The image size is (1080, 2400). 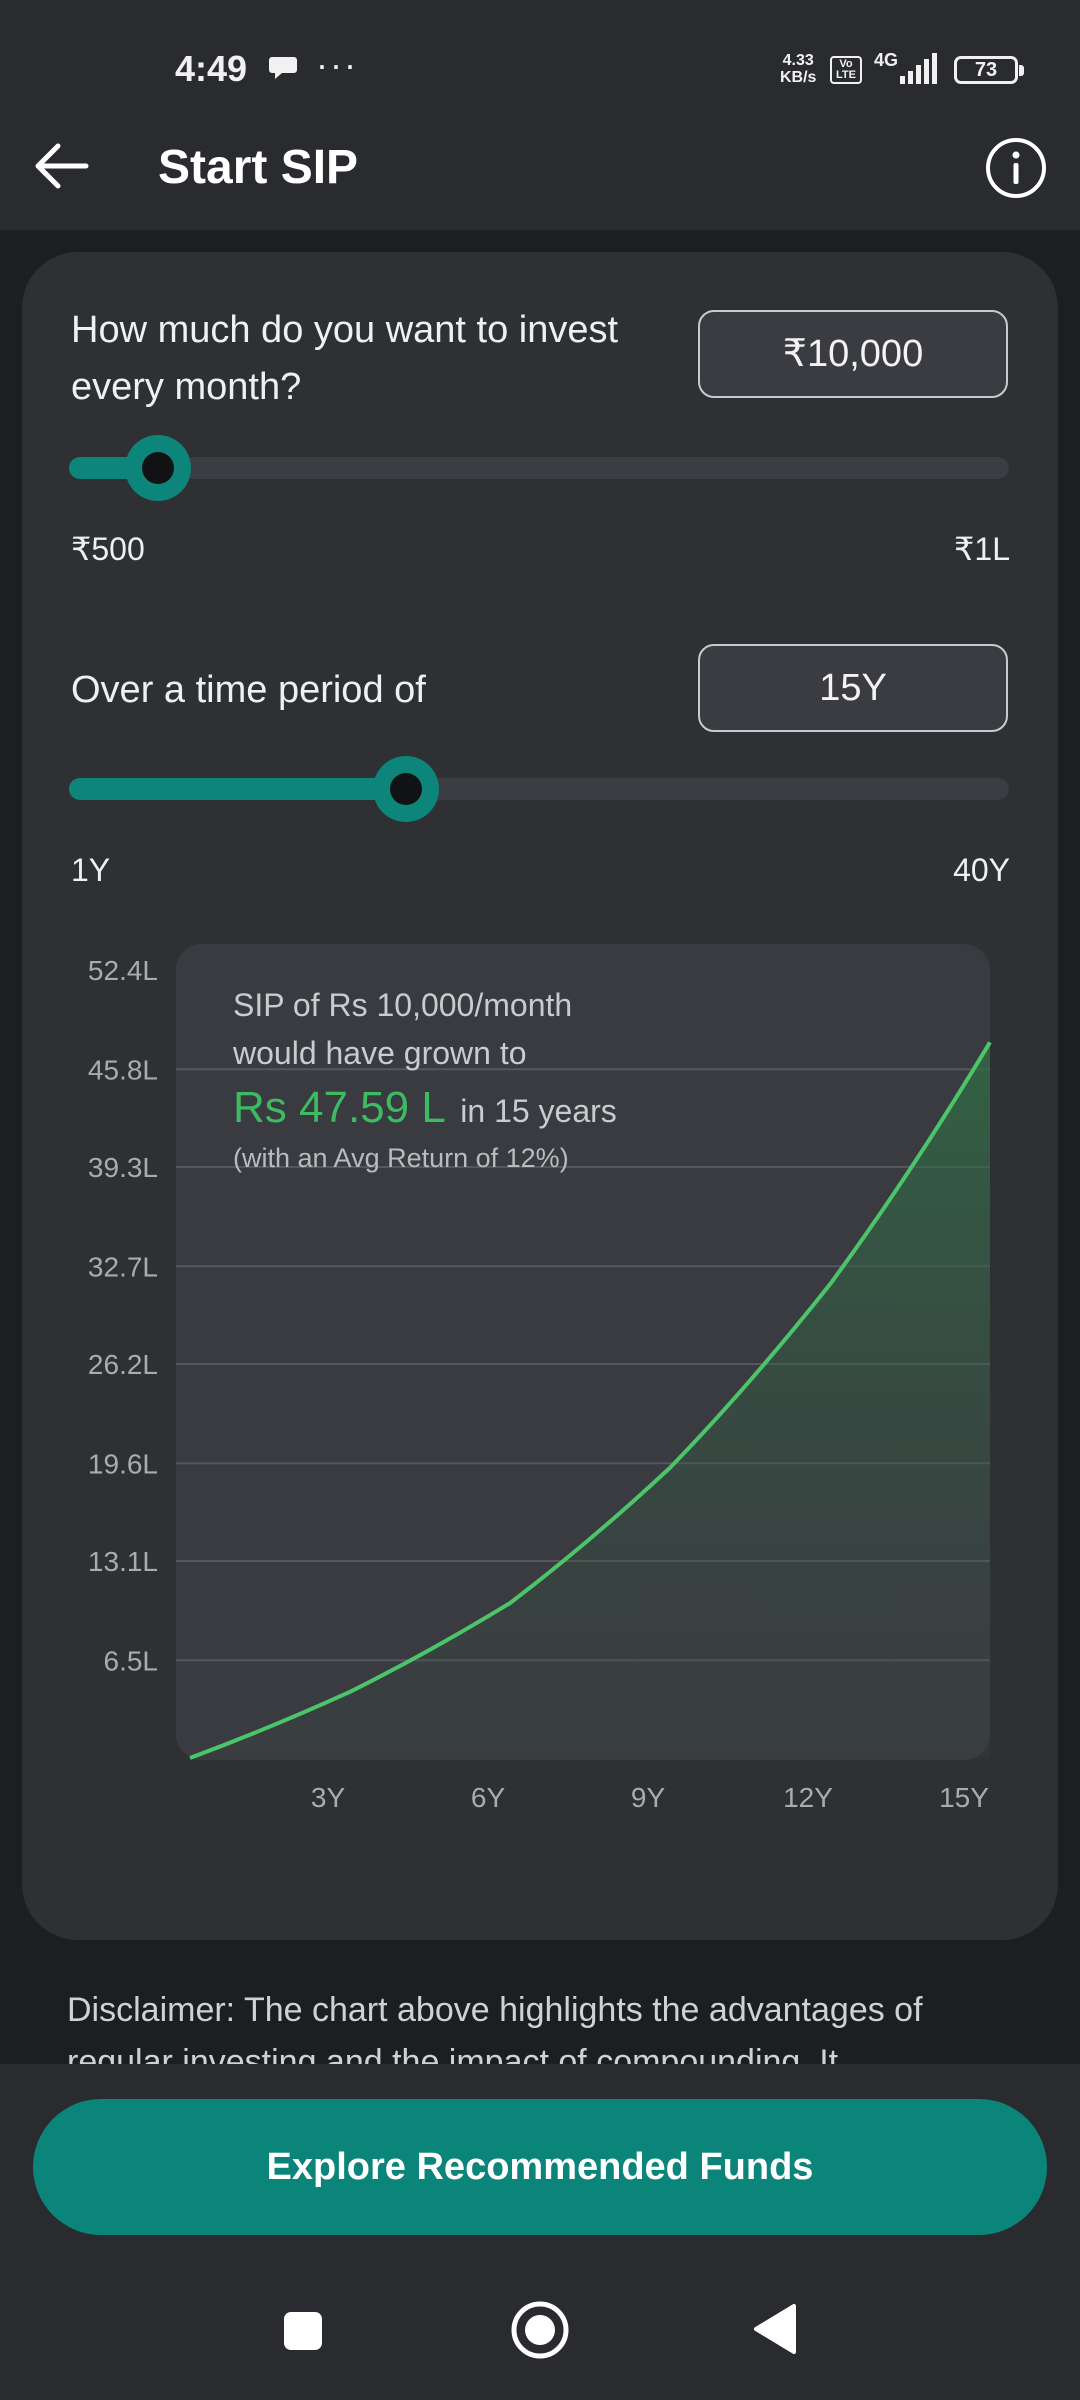 I want to click on period-slider, so click(x=539, y=789).